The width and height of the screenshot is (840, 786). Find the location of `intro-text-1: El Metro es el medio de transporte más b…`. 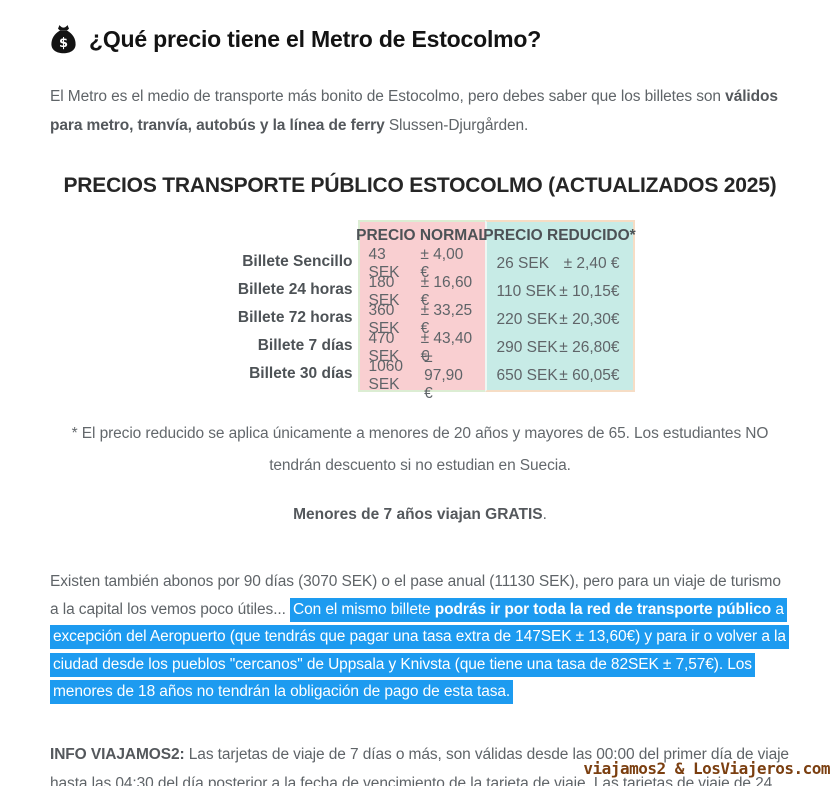

intro-text-1: El Metro es el medio de transporte más b… is located at coordinates (388, 96).